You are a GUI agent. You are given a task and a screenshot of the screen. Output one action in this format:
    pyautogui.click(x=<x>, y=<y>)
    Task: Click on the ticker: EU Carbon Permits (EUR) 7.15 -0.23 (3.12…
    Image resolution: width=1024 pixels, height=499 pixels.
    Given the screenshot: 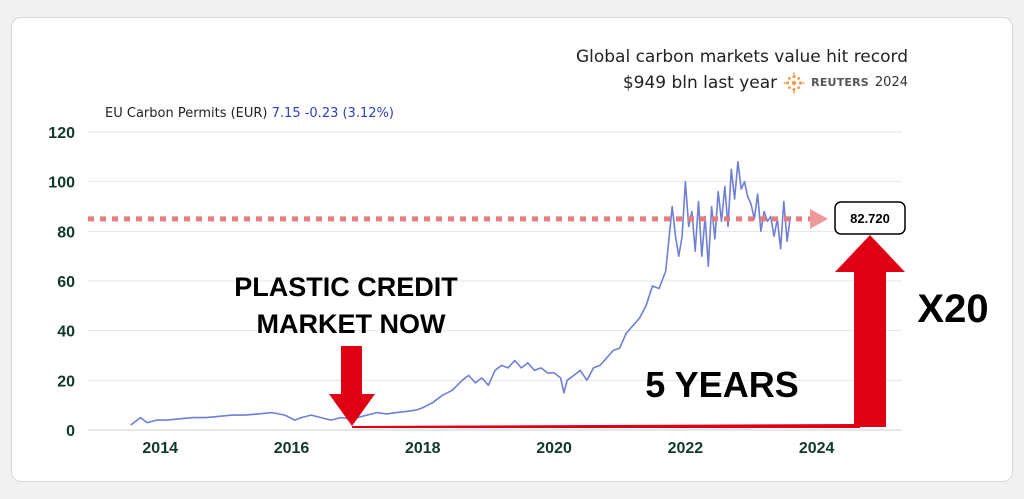 What is the action you would take?
    pyautogui.click(x=249, y=113)
    